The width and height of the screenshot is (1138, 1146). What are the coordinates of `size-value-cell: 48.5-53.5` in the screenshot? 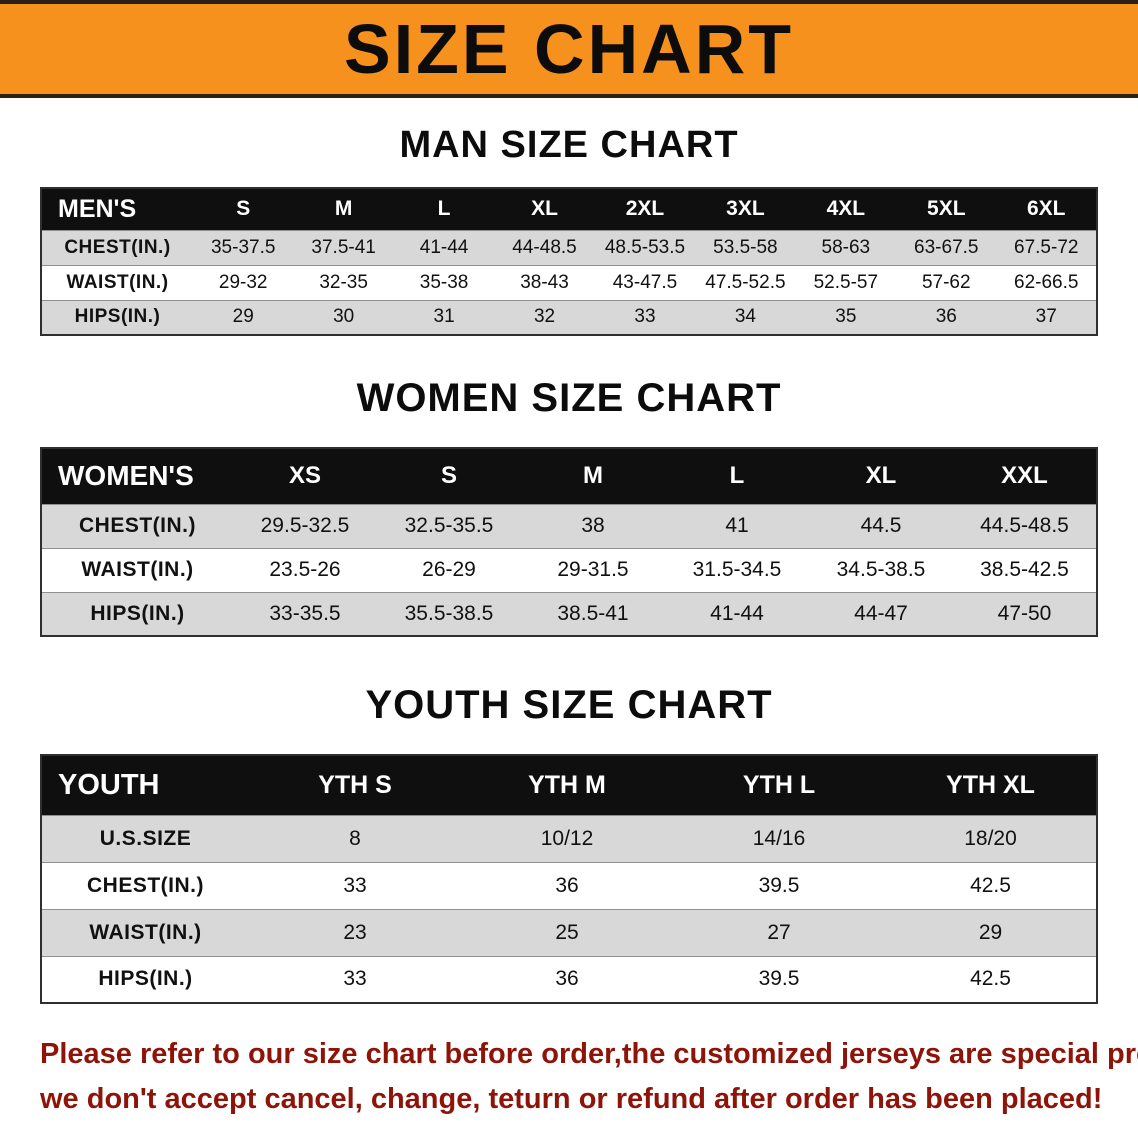 It's located at (645, 247).